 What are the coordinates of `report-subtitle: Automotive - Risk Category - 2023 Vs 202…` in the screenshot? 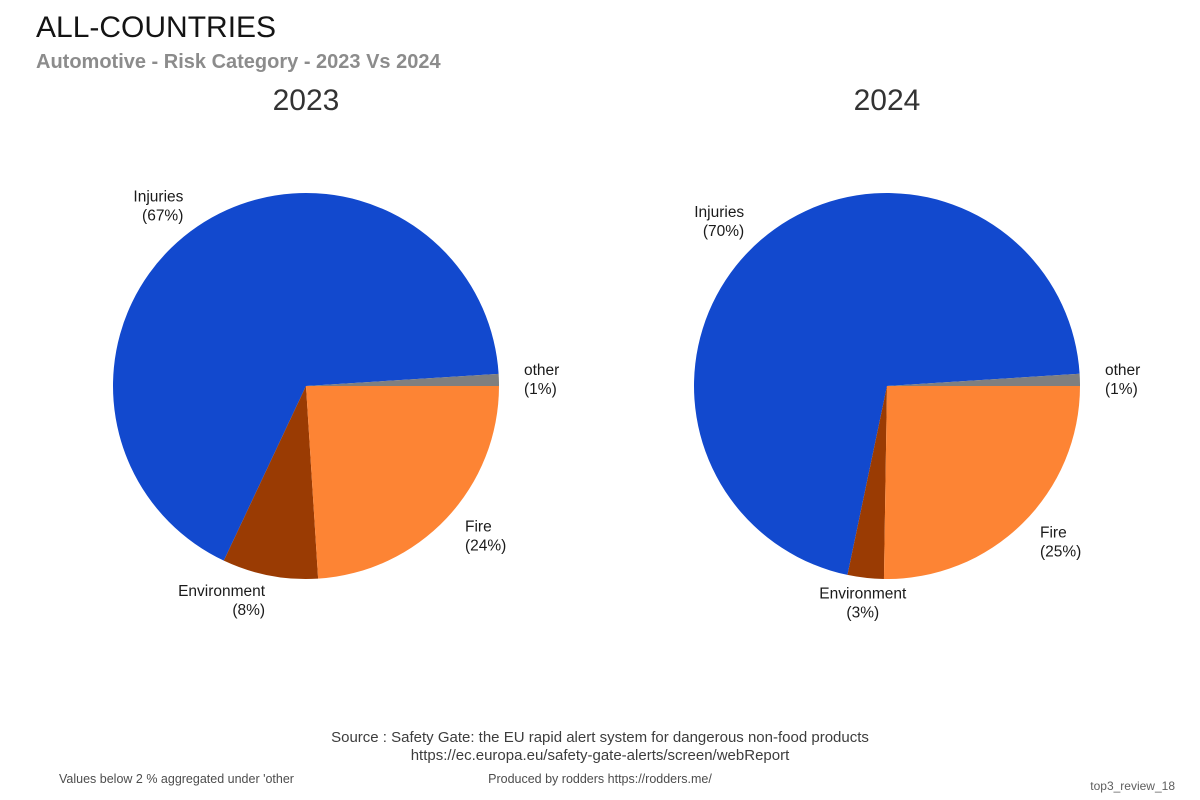 It's located at (238, 62).